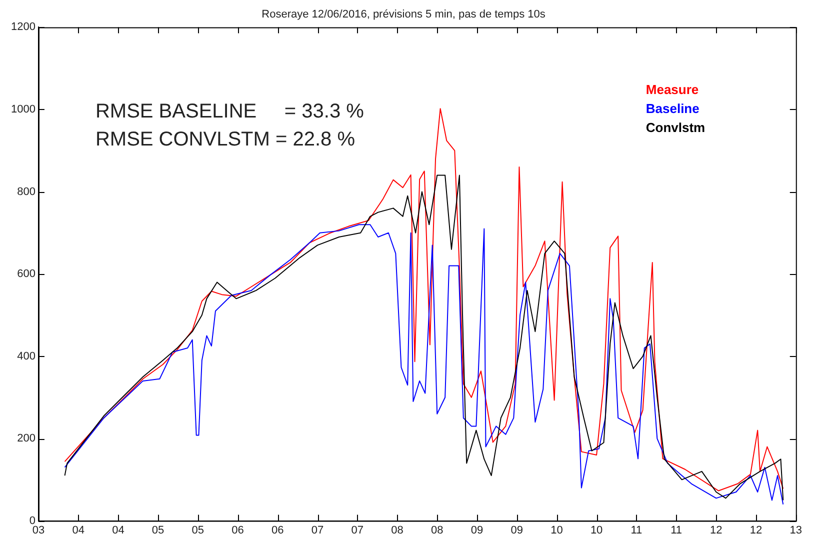  Describe the element at coordinates (404, 14) in the screenshot. I see `chart-title: Roseraye 12/06/2016, prévisions 5 min, pas de temps 10s` at that location.